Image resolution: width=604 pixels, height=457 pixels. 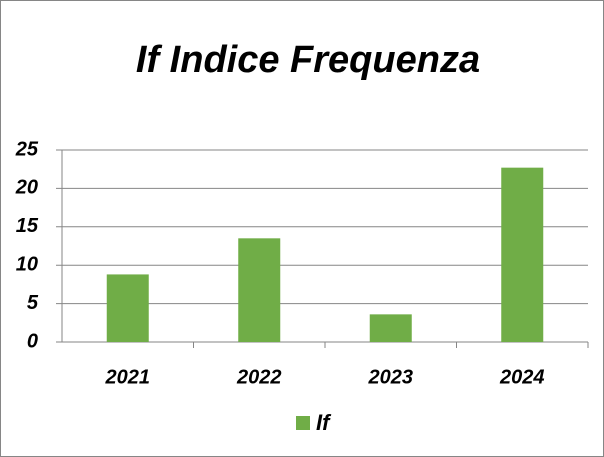 I want to click on y-tick-label: 15, so click(x=27, y=226).